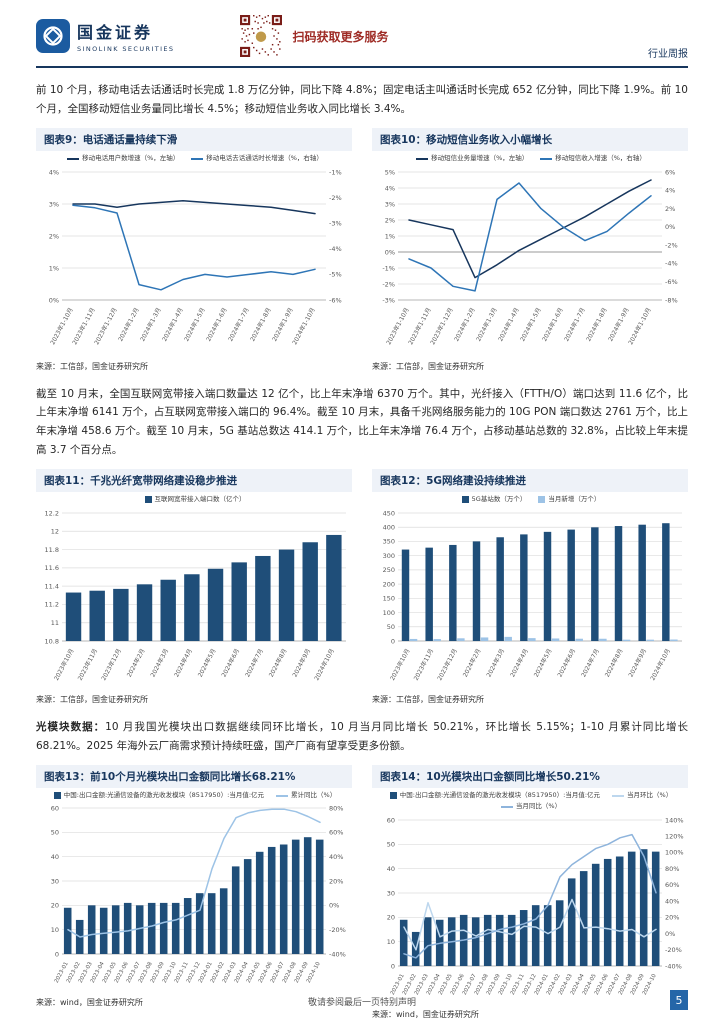 This screenshot has width=724, height=1024. What do you see at coordinates (496, 662) in the screenshot?
I see `svg-text: 2024年3月` at bounding box center [496, 662].